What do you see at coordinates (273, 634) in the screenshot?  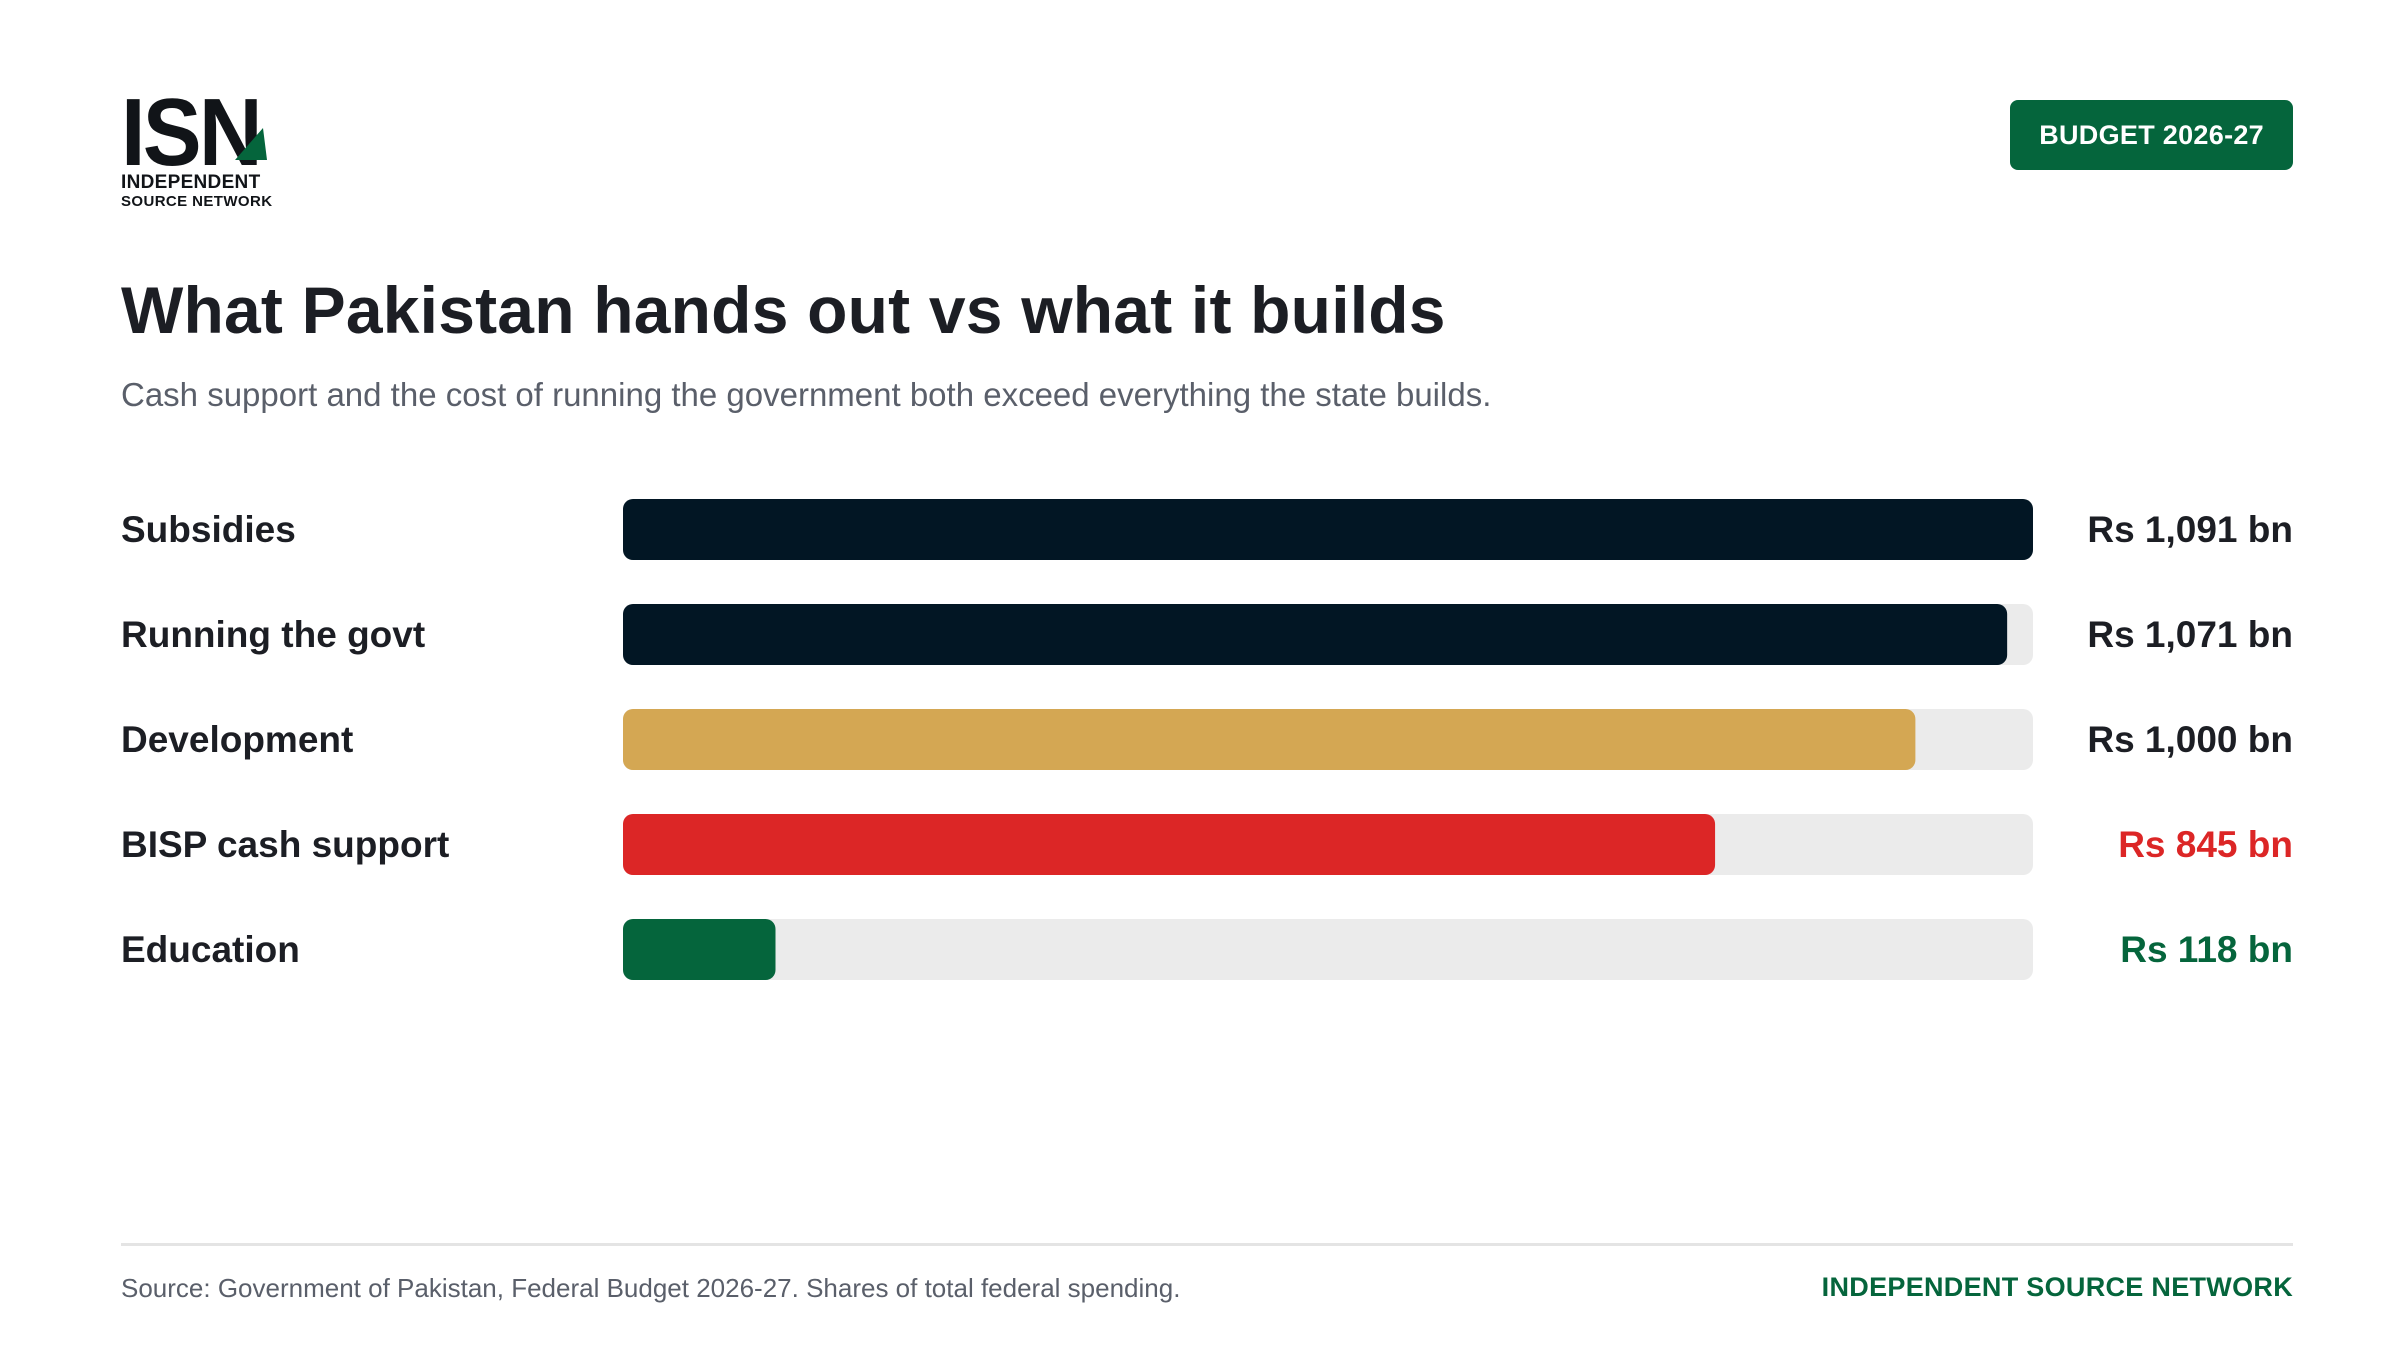 I see `category-label: Running the govt` at bounding box center [273, 634].